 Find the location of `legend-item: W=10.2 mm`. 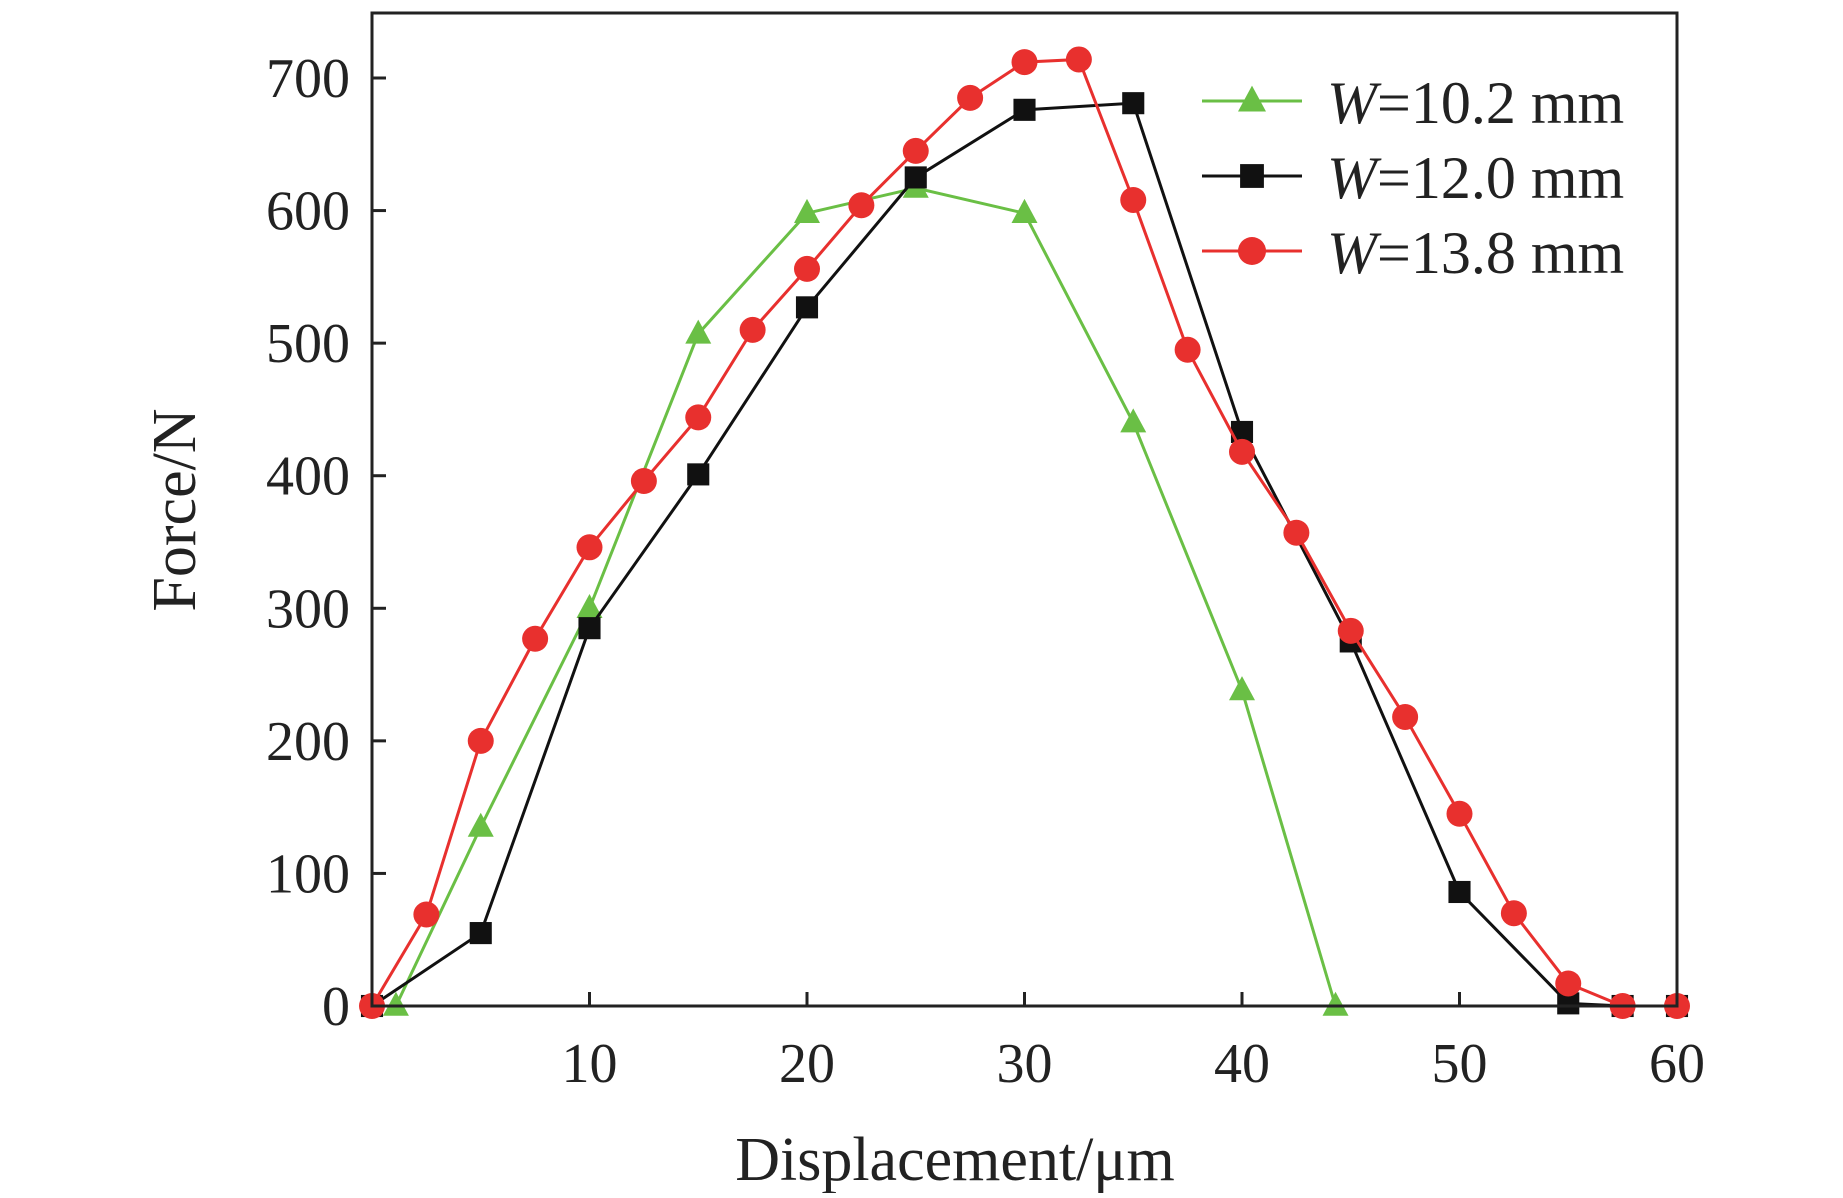

legend-item: W=10.2 mm is located at coordinates (1413, 103).